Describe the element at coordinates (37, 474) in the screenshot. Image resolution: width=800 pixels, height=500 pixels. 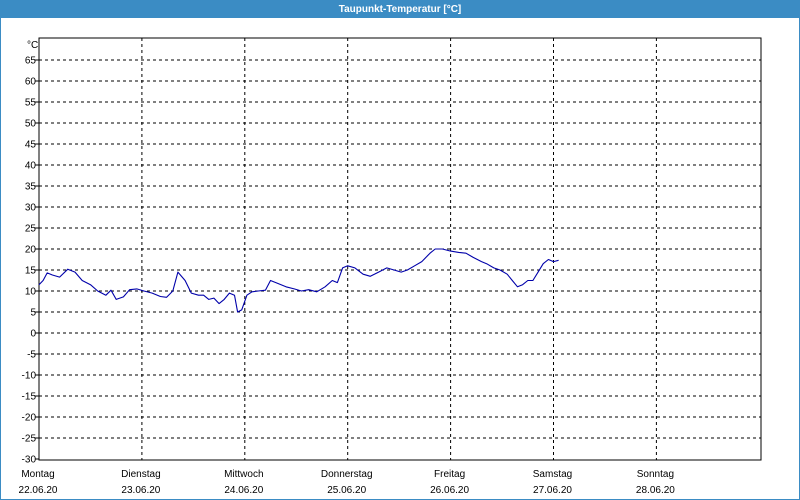
I see `x-day-label: Montag` at that location.